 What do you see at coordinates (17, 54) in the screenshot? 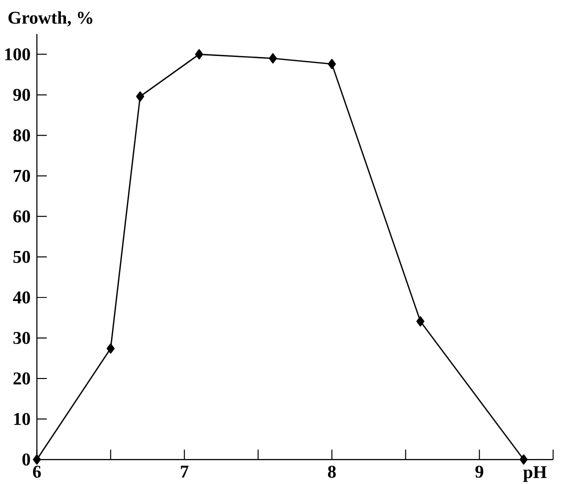
I see `y-tick-label: 100` at bounding box center [17, 54].